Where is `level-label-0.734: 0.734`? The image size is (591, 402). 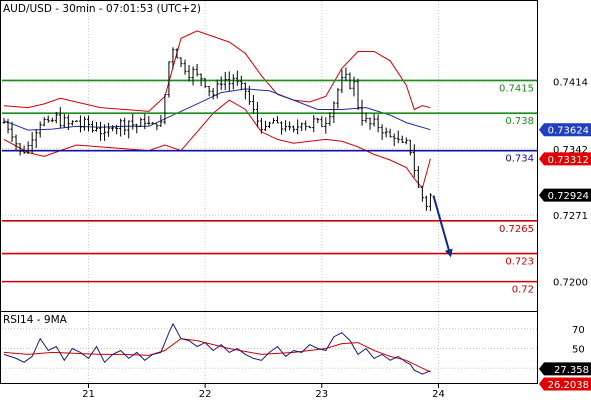
level-label-0.734: 0.734 is located at coordinates (519, 159).